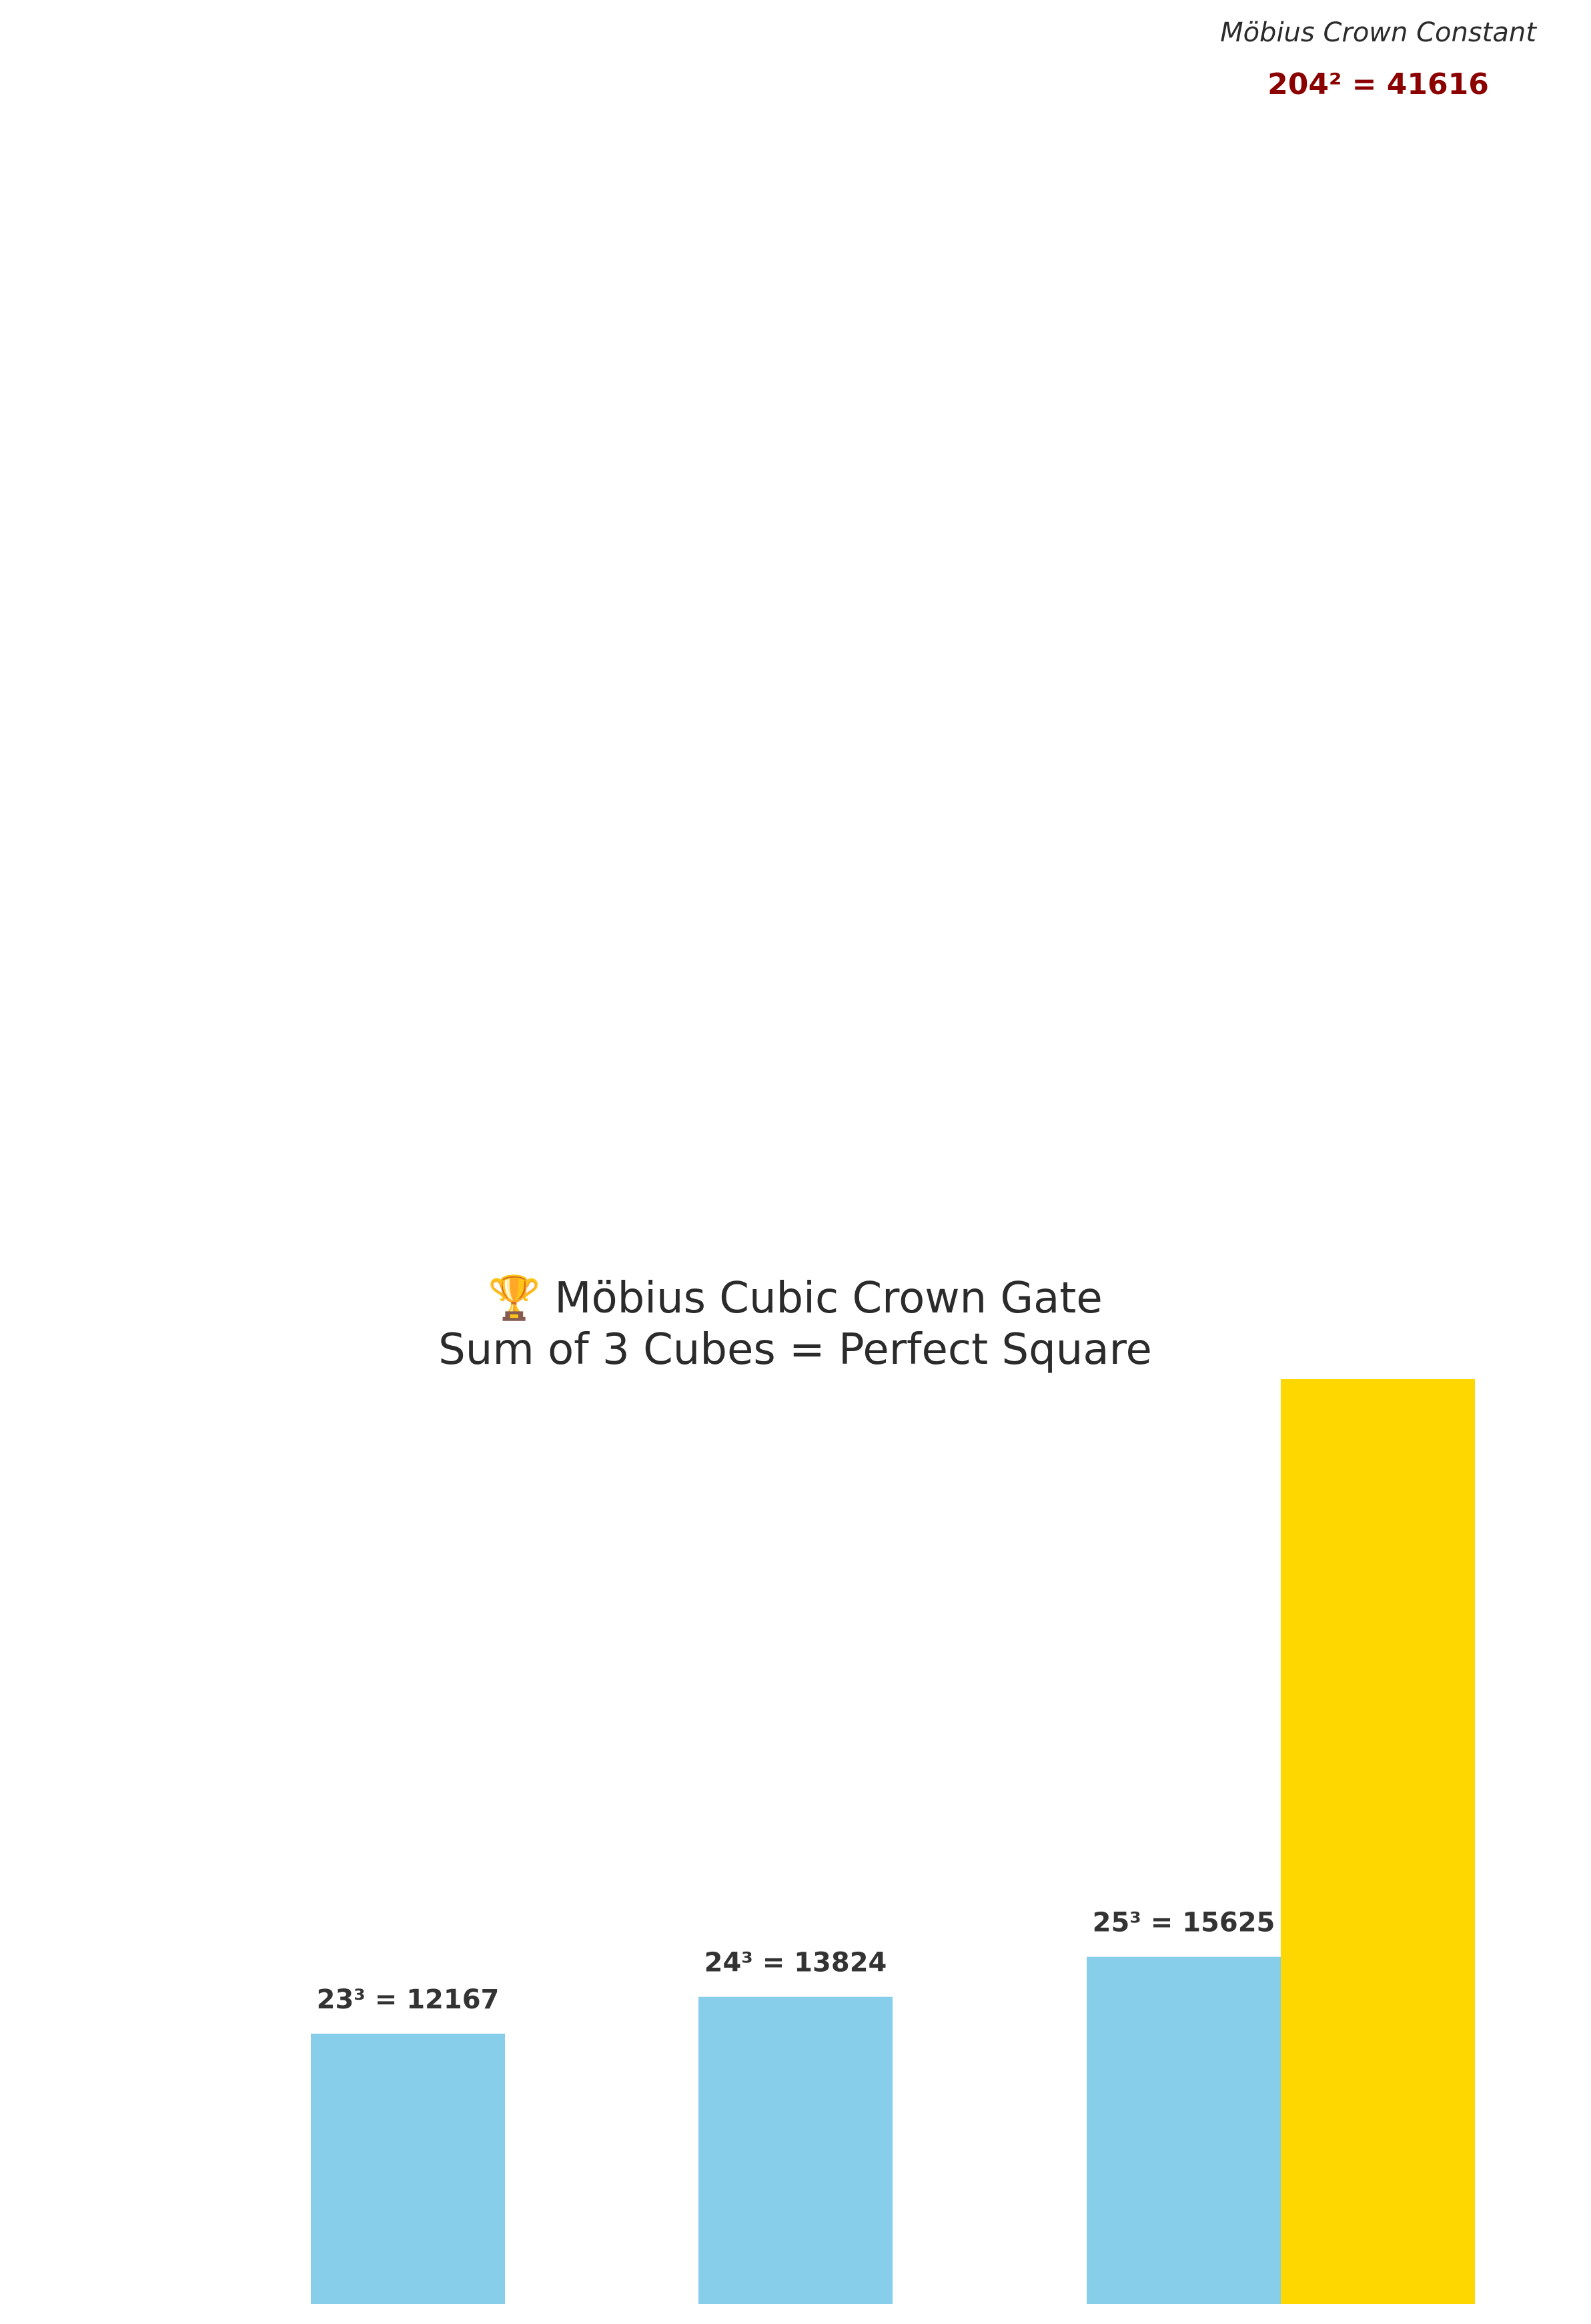 The image size is (1591, 2324). Describe the element at coordinates (795, 1350) in the screenshot. I see `chart-title-line-2: Sum of 3 Cubes = Perfect Square` at that location.